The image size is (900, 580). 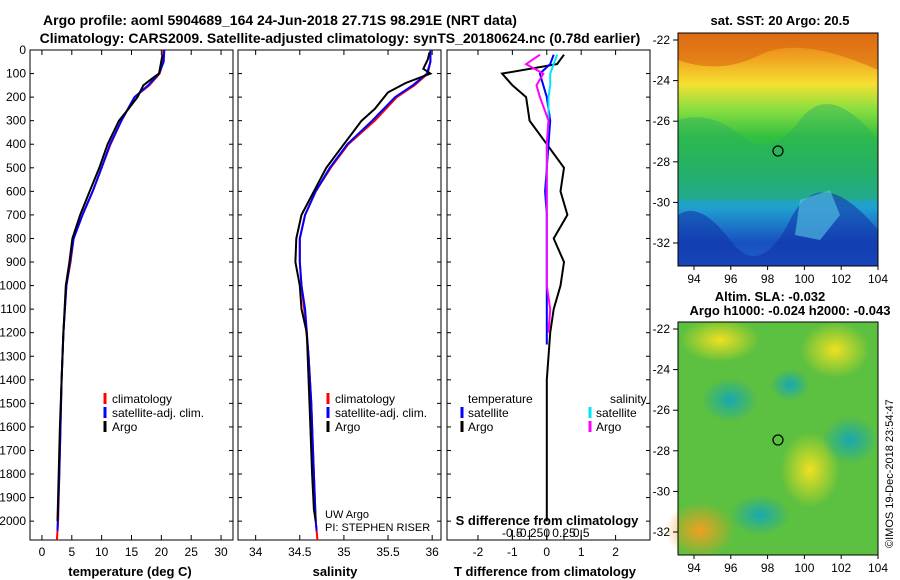 I want to click on legend-climatology: climatology, so click(x=365, y=399).